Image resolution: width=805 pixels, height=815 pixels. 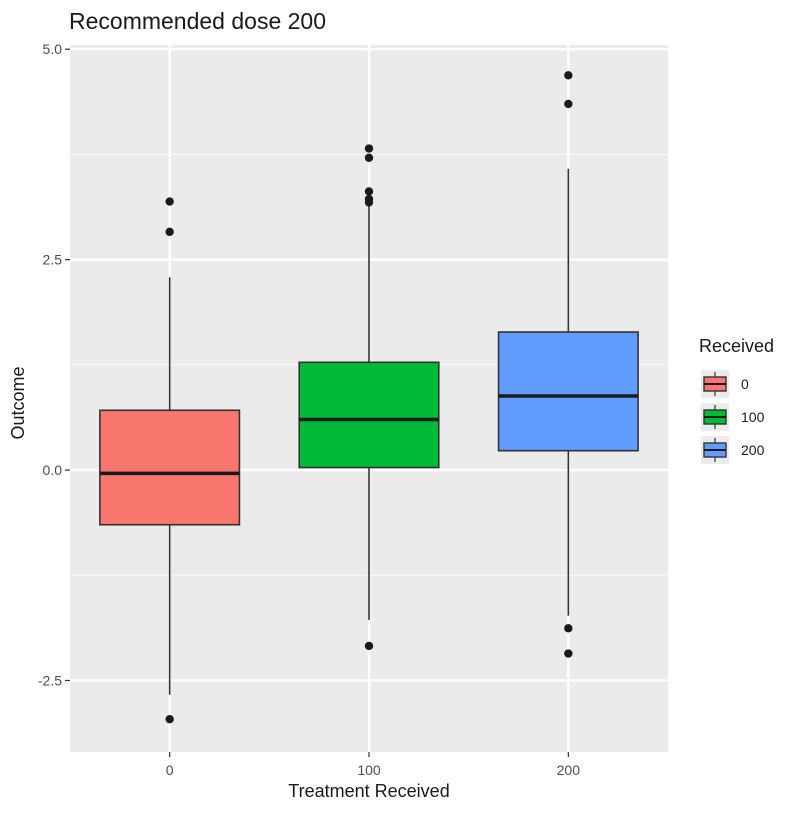 I want to click on y-tick-label: 5.0, so click(x=53, y=49).